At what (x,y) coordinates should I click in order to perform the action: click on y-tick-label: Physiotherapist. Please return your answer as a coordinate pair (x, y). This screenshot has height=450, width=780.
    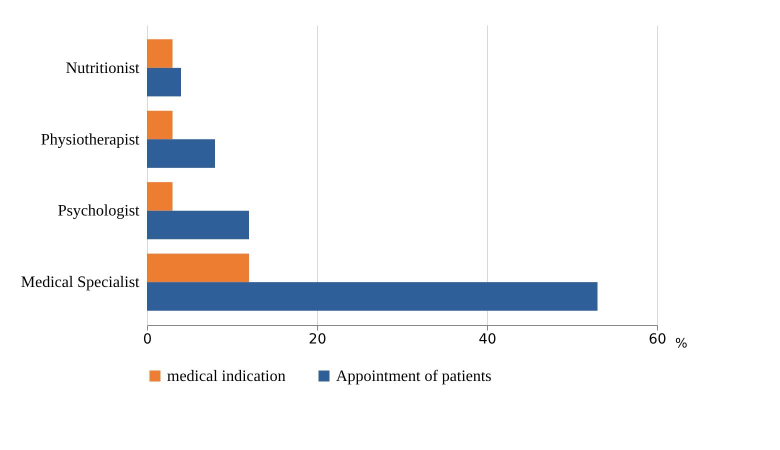
    Looking at the image, I should click on (90, 139).